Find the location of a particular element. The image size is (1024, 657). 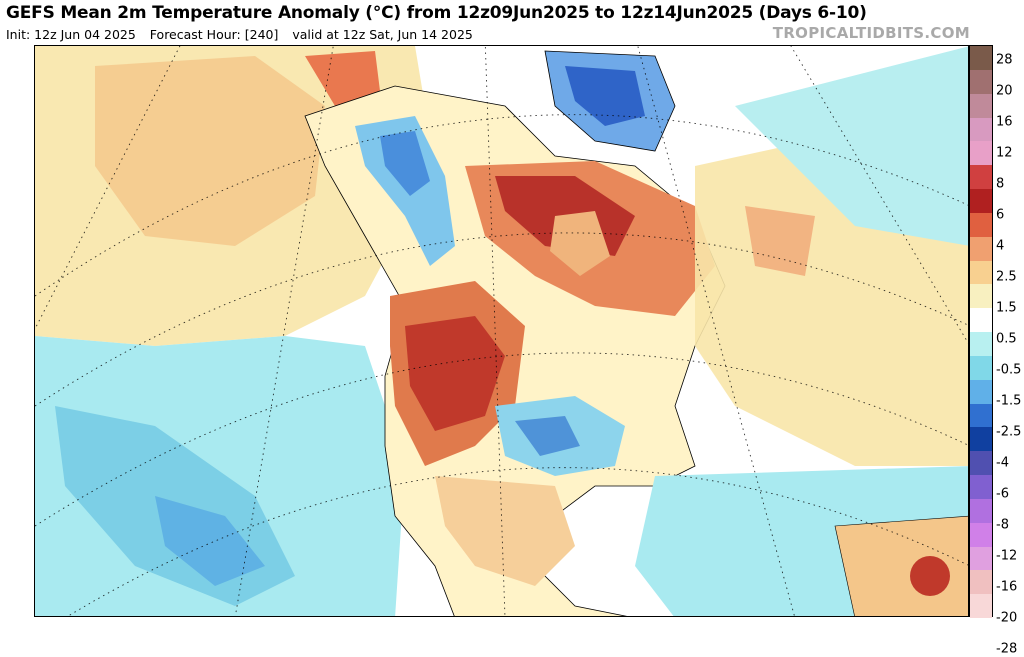

colorbar-tick-label: -2.5 is located at coordinates (1009, 432).